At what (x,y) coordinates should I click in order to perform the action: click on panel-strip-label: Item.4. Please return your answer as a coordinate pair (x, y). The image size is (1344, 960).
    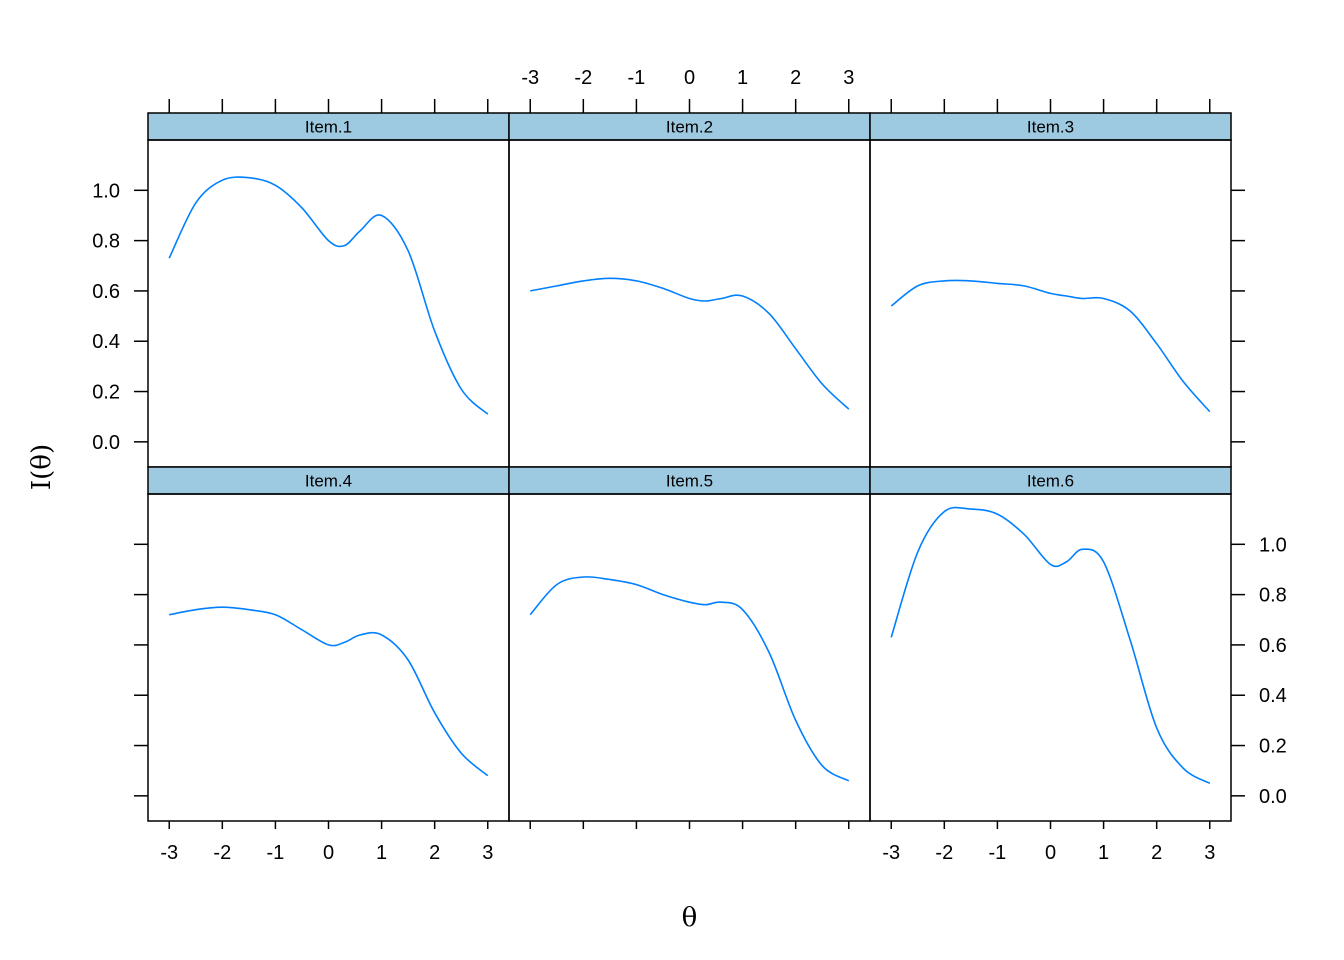
    Looking at the image, I should click on (328, 481).